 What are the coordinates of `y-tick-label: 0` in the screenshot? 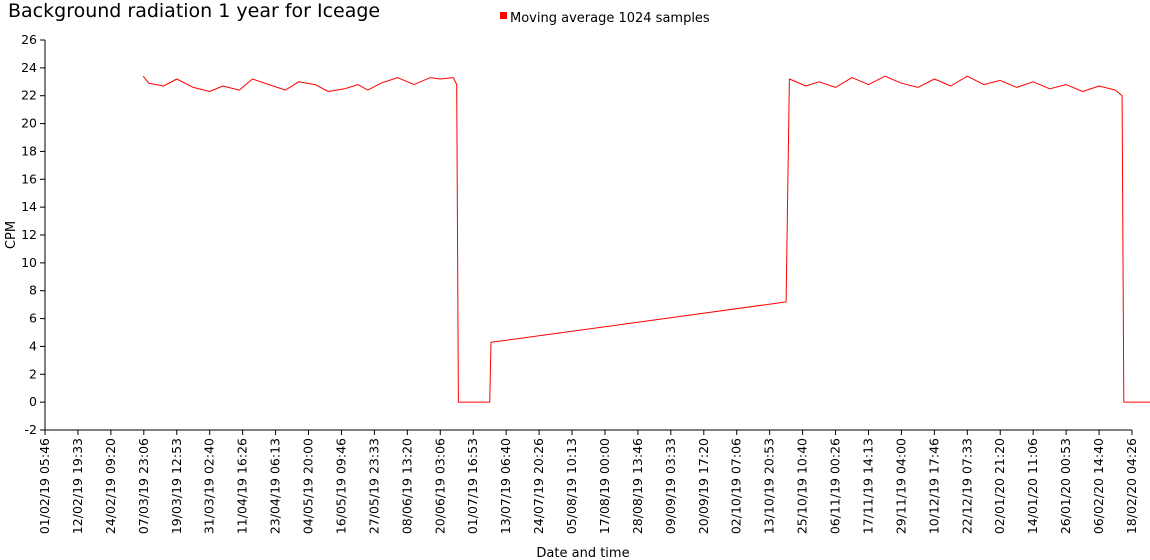 It's located at (33, 401).